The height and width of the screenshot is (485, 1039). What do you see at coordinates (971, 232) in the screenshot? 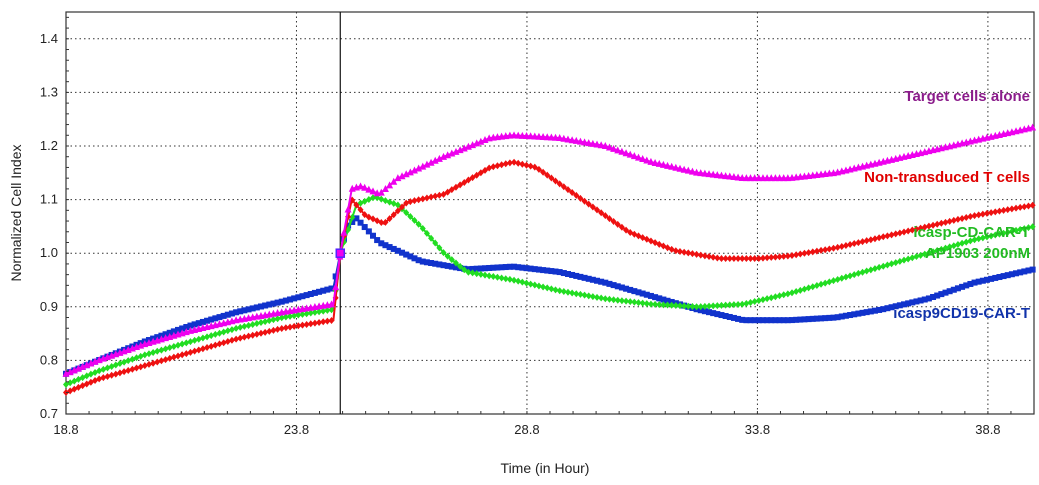
I see `series-label-icasp-cd-car-t: icasp-CD-CAR-T` at bounding box center [971, 232].